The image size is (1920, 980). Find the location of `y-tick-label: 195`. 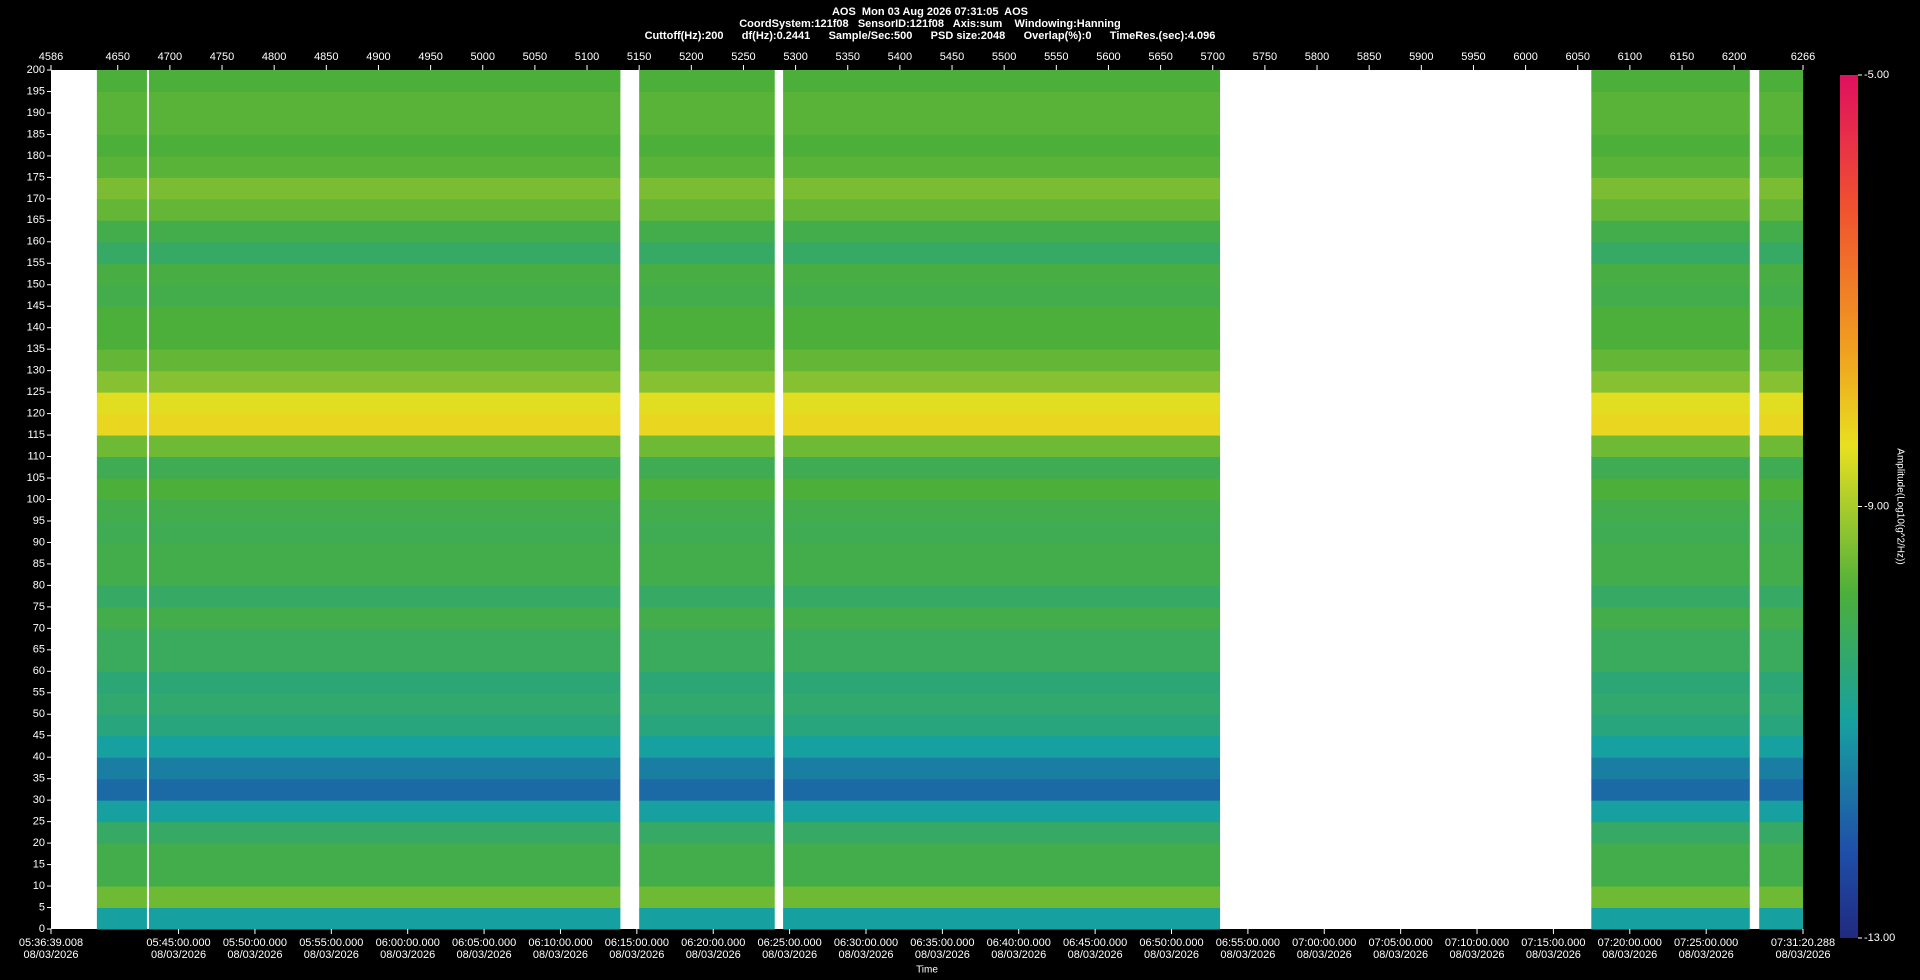

y-tick-label: 195 is located at coordinates (36, 91).